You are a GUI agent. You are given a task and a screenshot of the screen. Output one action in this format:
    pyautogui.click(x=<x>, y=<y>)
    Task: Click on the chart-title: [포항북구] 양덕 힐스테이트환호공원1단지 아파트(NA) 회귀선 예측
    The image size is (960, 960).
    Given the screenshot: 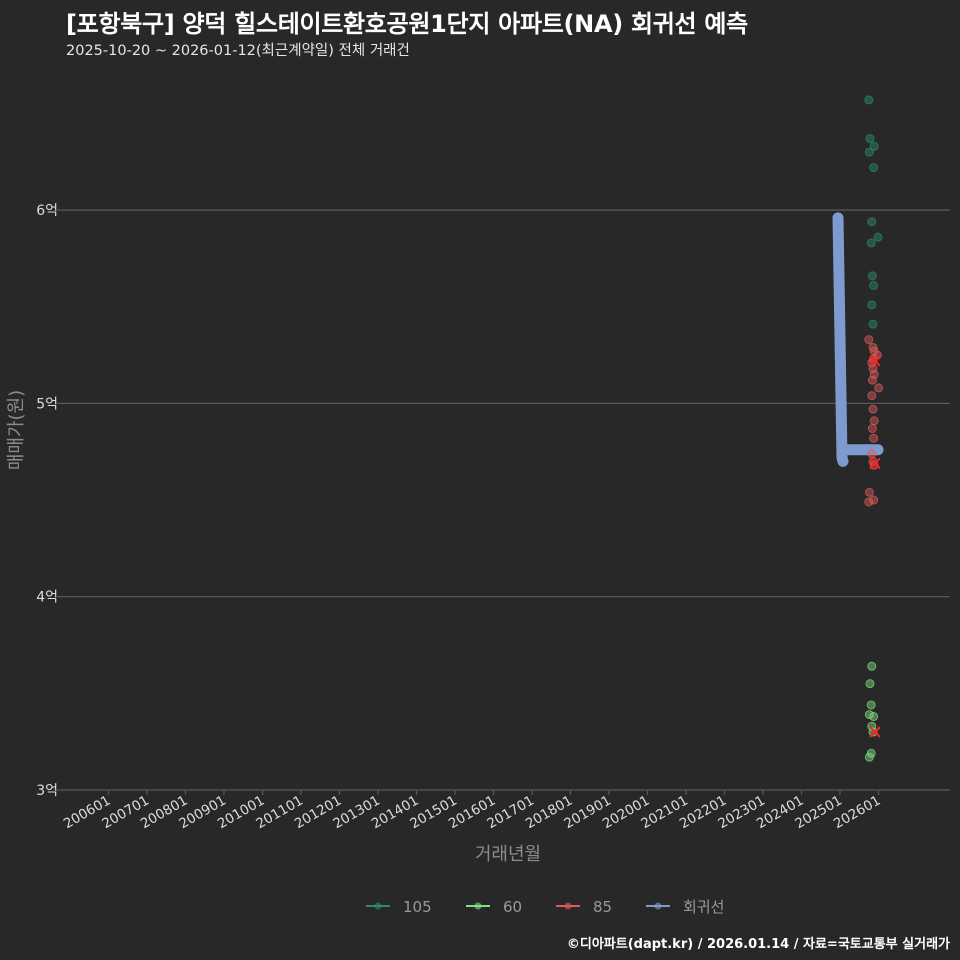 What is the action you would take?
    pyautogui.click(x=407, y=24)
    